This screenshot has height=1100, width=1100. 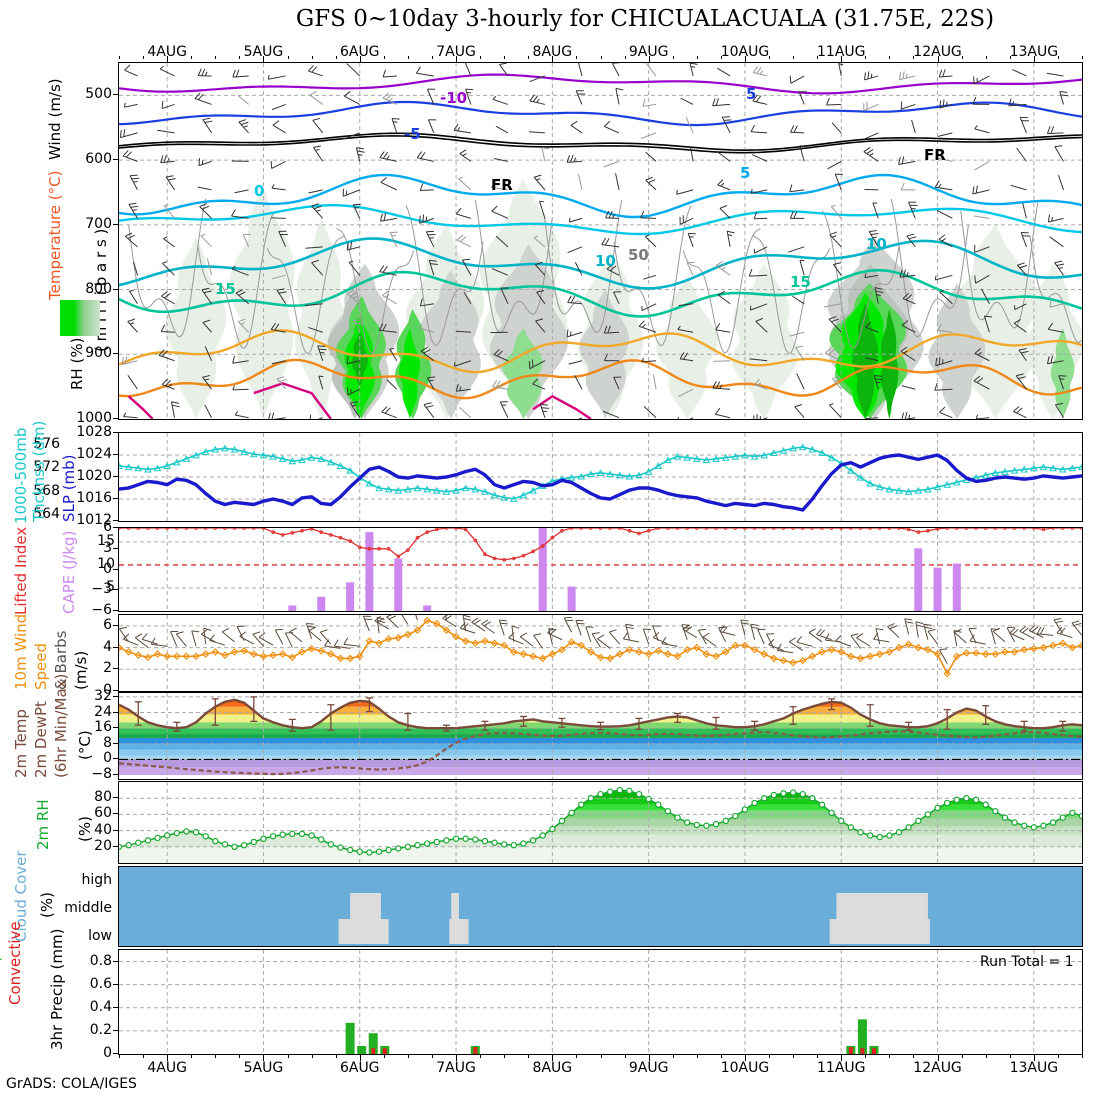 I want to click on time-axis-label: 9AUG, so click(x=648, y=52).